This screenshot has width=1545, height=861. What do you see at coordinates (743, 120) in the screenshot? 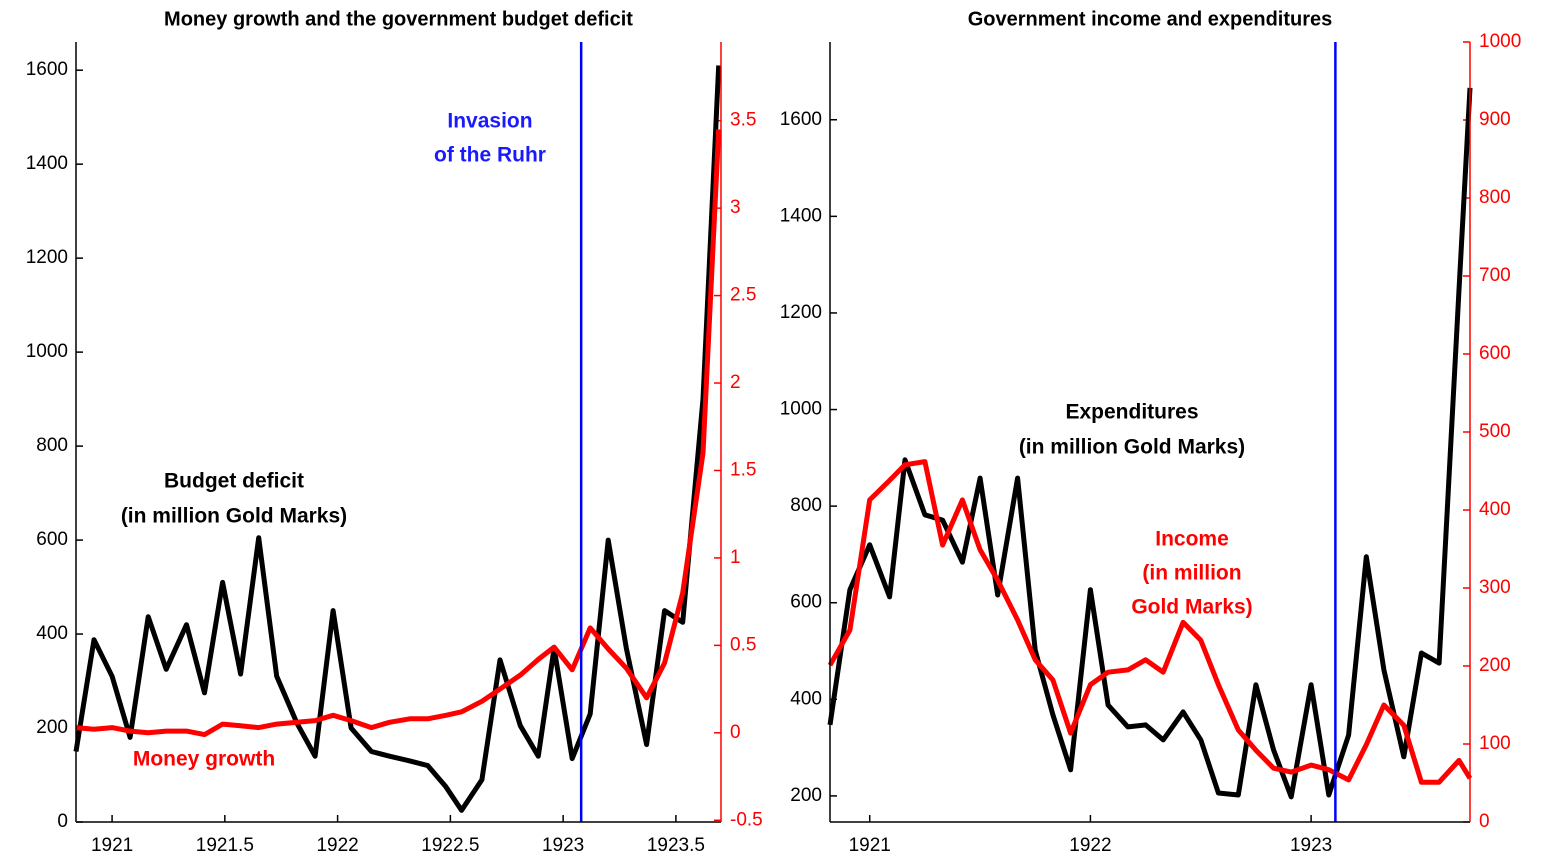
I see `y2-tick-label: 3.5` at bounding box center [743, 120].